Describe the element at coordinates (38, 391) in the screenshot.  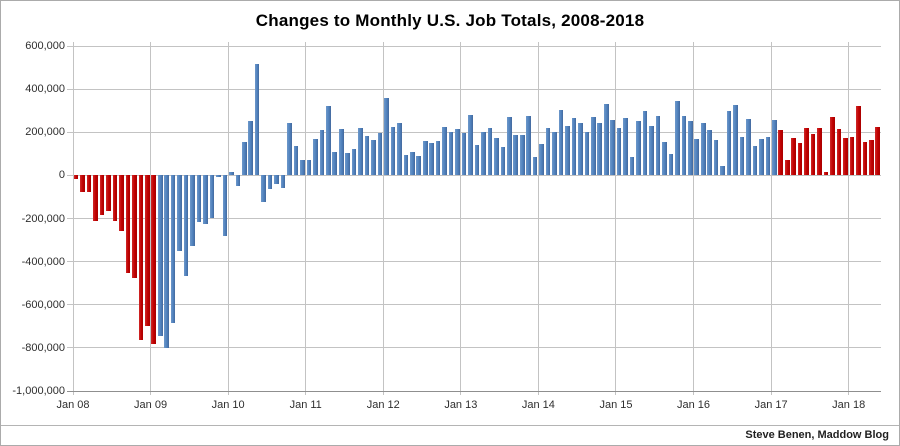
I see `y-axis-tick-label: -1,000,000` at that location.